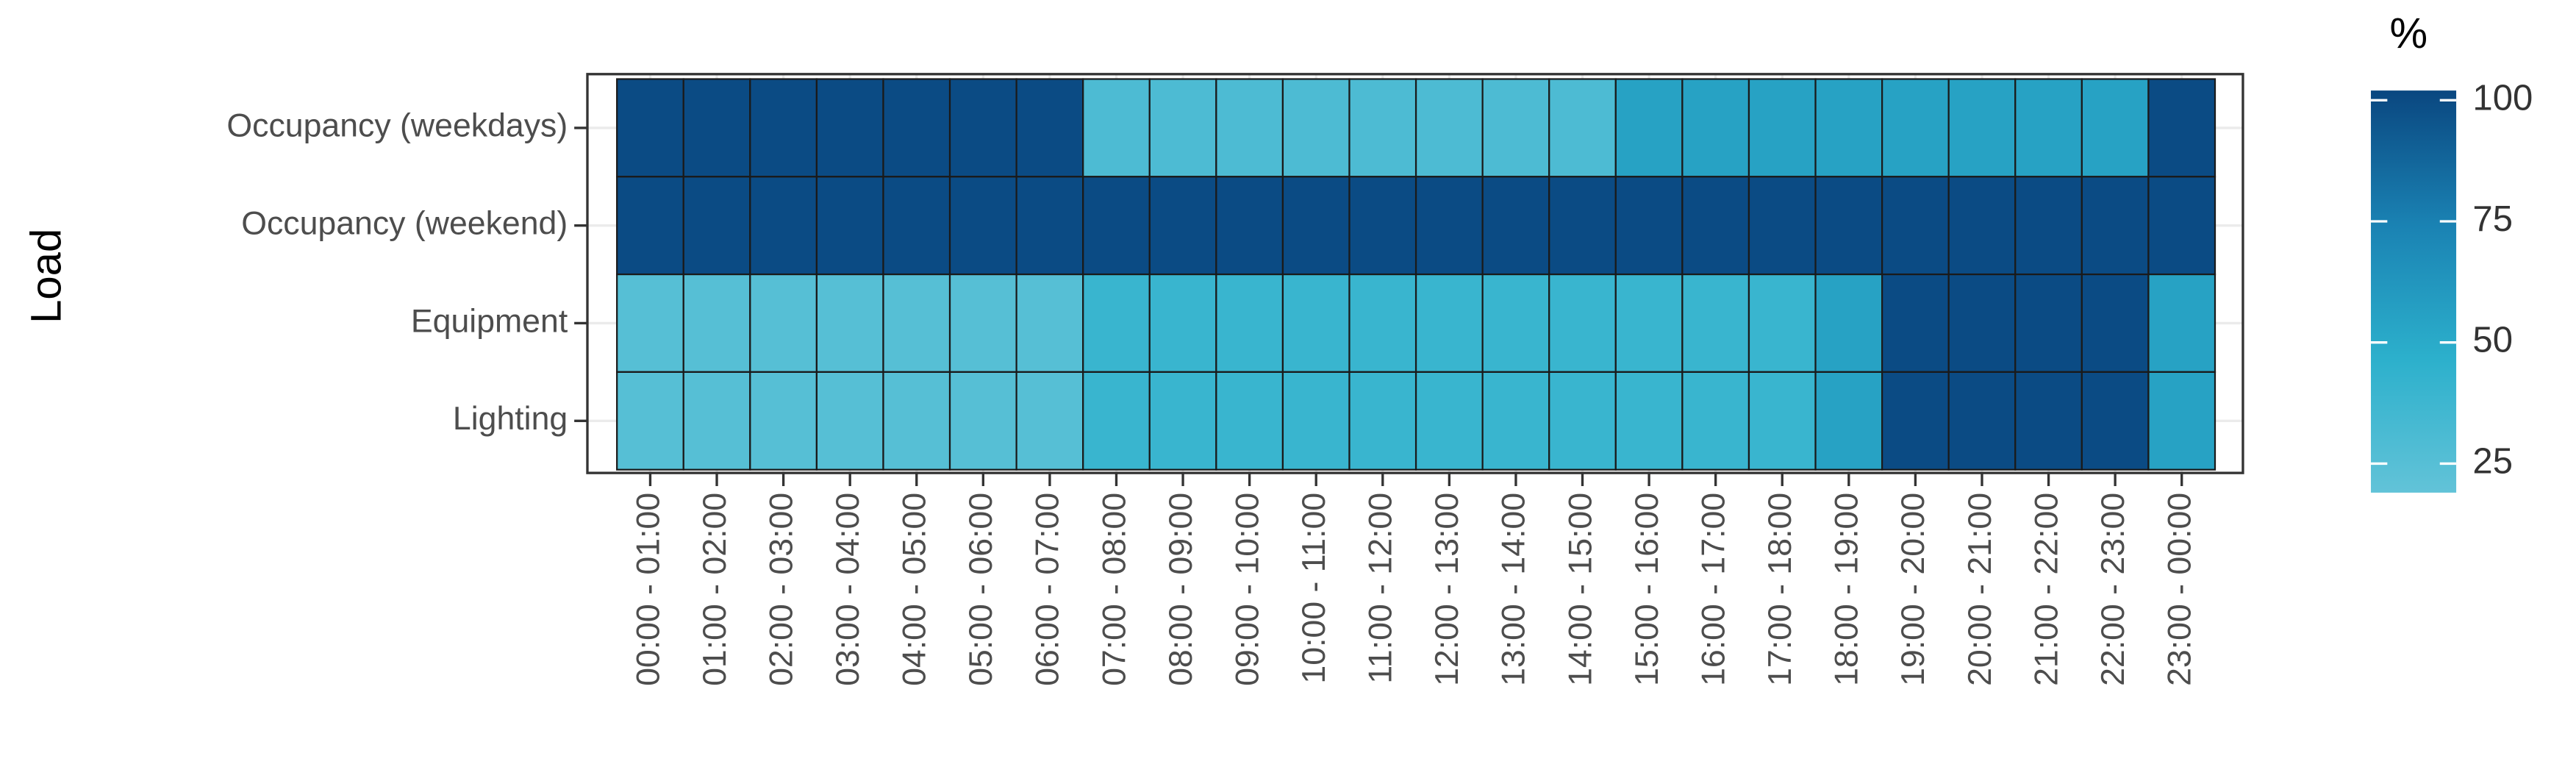 This screenshot has height=767, width=2576. What do you see at coordinates (2492, 219) in the screenshot?
I see `colorbar-tick-label: 75` at bounding box center [2492, 219].